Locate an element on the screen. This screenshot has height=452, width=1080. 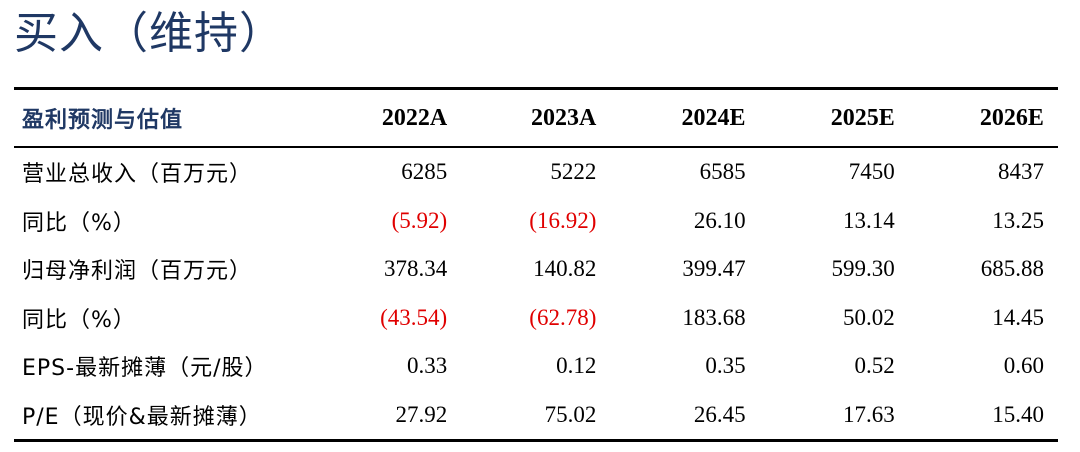
table-row: 营业总收入（百万元） 6285 5222 6585 7450 8437 is located at coordinates (536, 172).